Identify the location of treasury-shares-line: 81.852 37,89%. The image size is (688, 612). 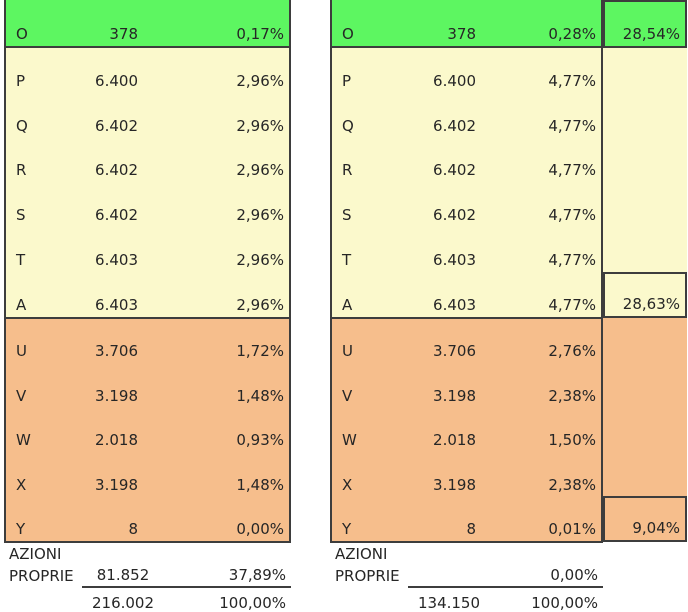
(186, 575).